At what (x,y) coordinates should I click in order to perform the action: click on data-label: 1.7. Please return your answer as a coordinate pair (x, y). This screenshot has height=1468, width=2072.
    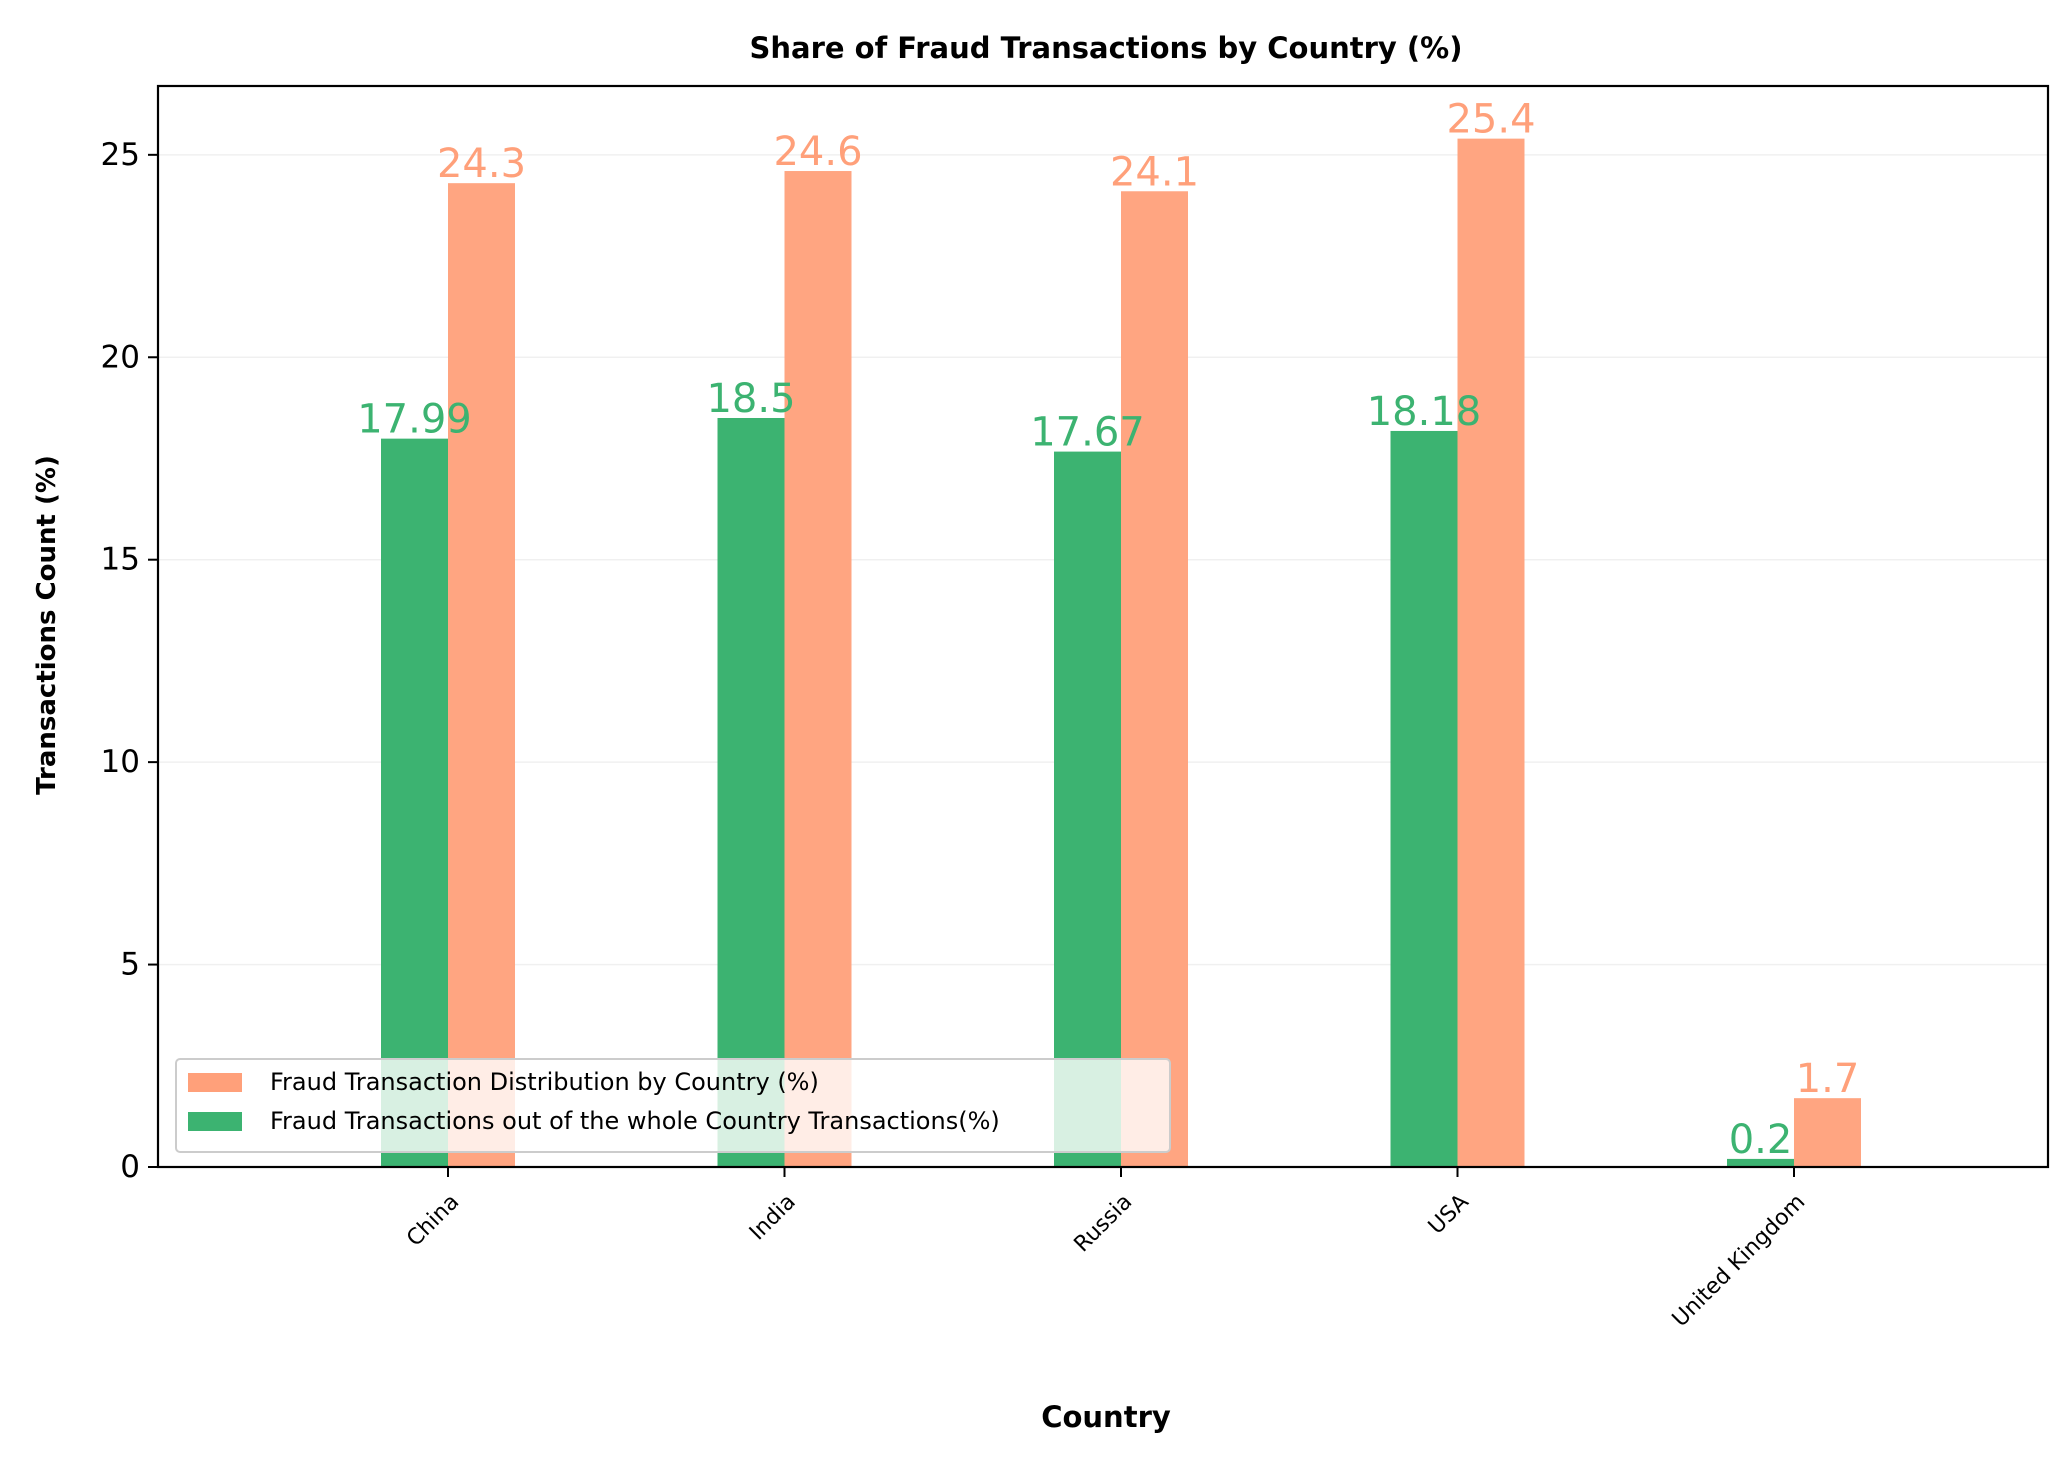
    Looking at the image, I should click on (1828, 1079).